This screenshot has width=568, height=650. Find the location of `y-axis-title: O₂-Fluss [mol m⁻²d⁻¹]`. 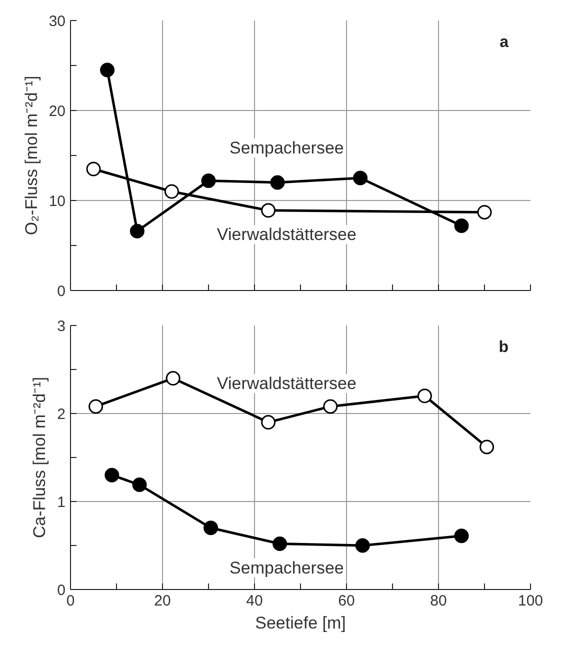

y-axis-title: O₂-Fluss [mol m⁻²d⁻¹] is located at coordinates (31, 156).